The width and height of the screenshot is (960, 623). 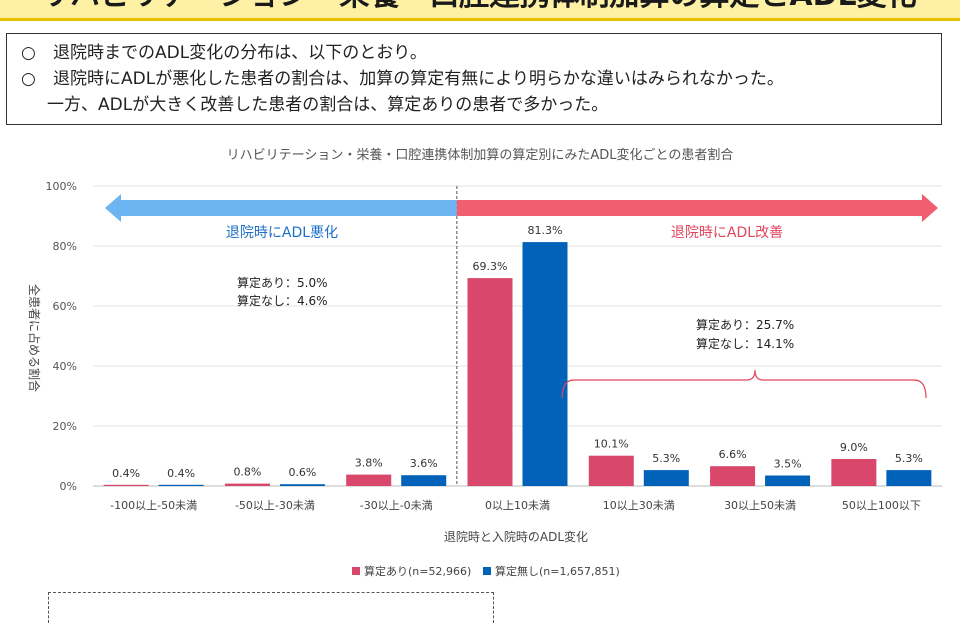 What do you see at coordinates (474, 53) in the screenshot?
I see `summary-line-1: ○ 退院時までのADL変化の分布は、以下のとおり。` at bounding box center [474, 53].